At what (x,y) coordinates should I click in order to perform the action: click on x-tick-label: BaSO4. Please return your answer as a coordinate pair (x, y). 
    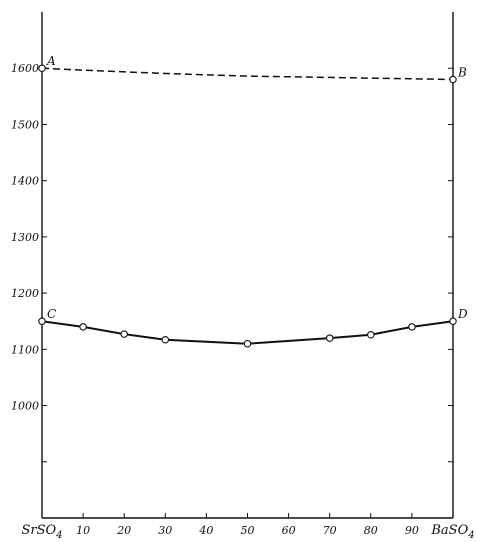
    Looking at the image, I should click on (452, 532).